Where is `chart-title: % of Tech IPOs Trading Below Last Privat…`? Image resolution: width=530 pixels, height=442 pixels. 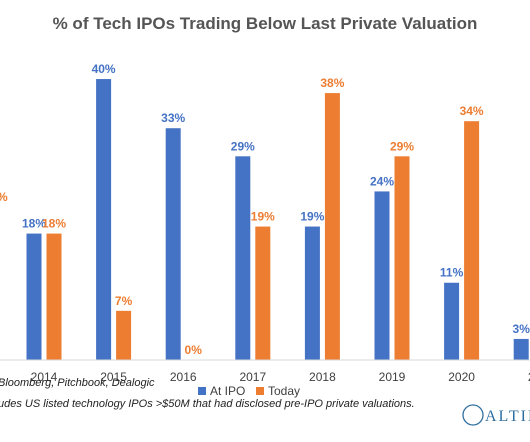
chart-title: % of Tech IPOs Trading Below Last Privat… is located at coordinates (265, 23).